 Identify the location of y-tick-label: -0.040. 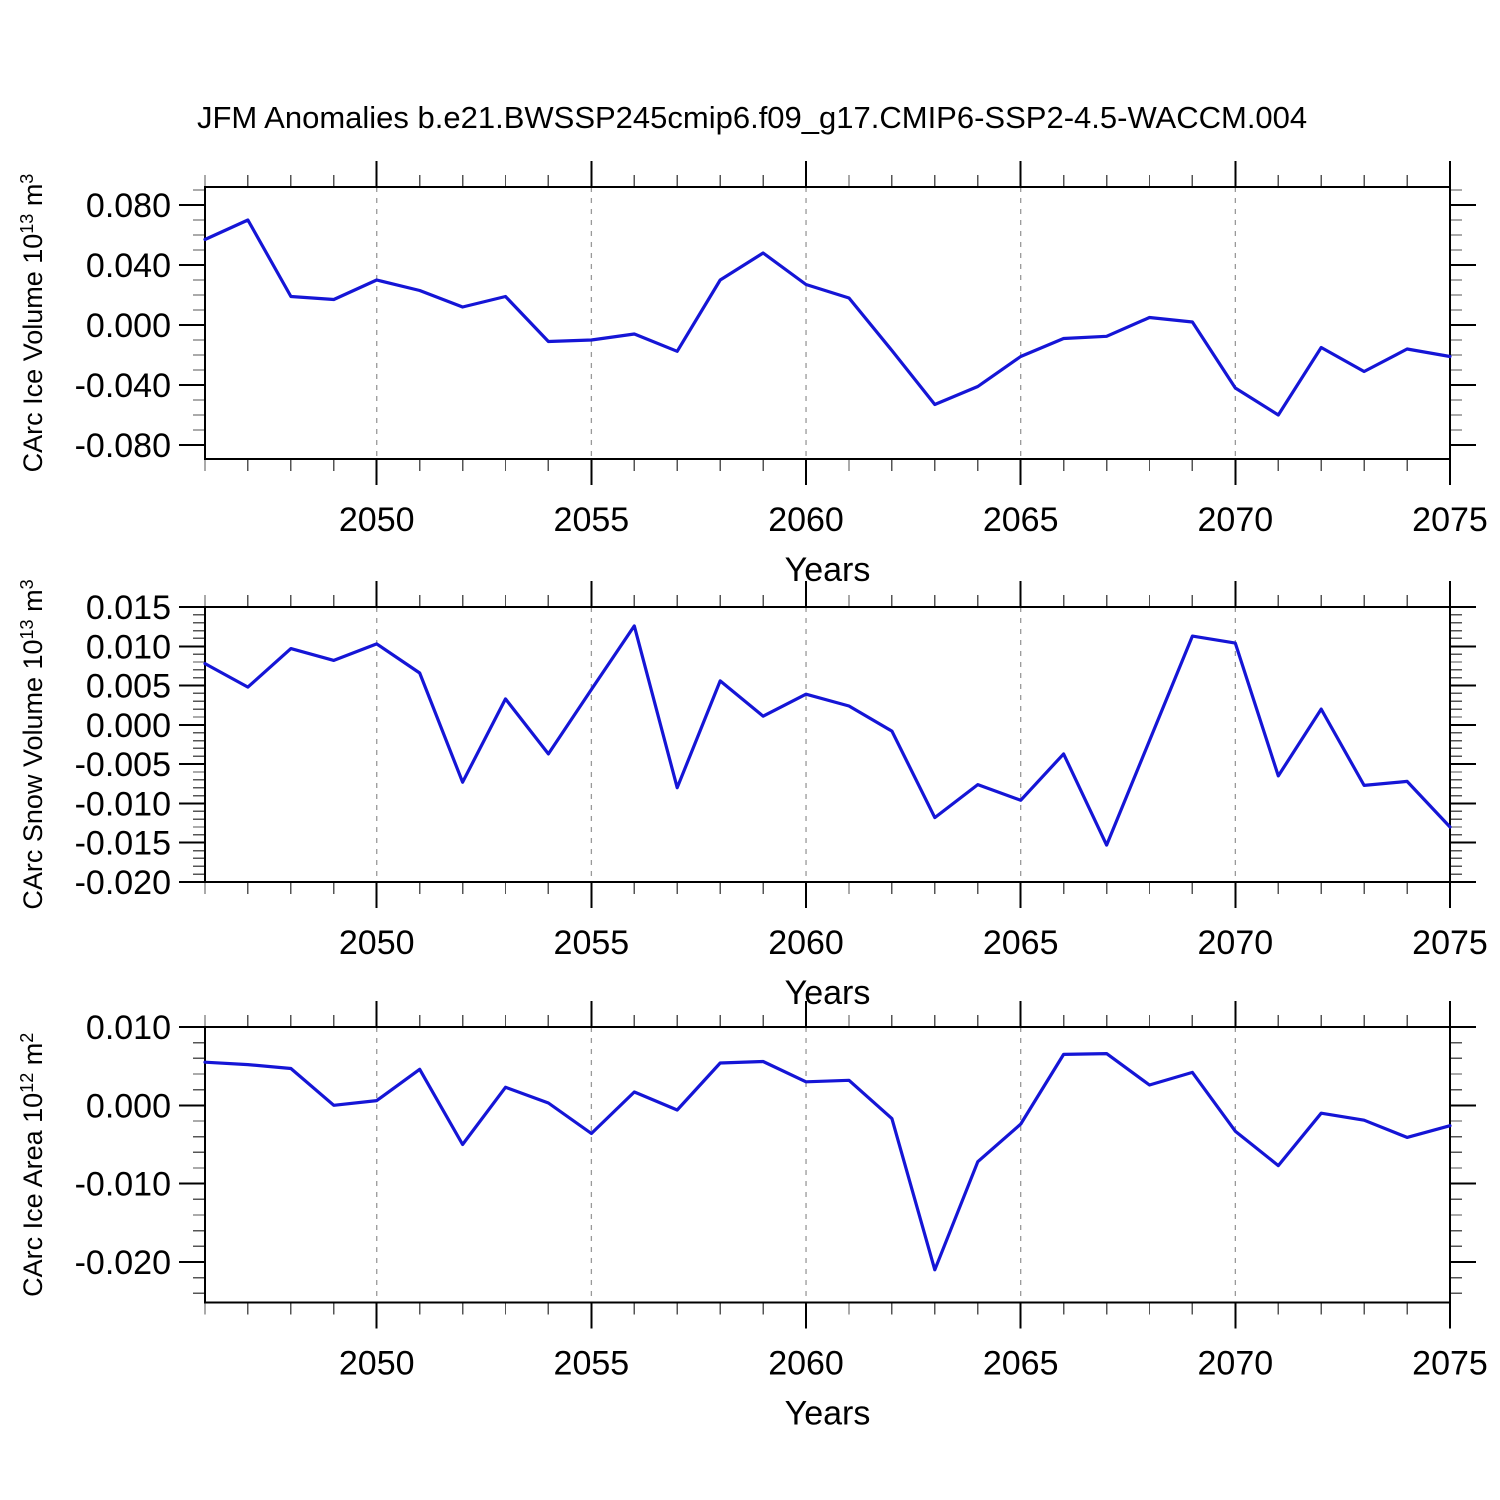
(123, 386).